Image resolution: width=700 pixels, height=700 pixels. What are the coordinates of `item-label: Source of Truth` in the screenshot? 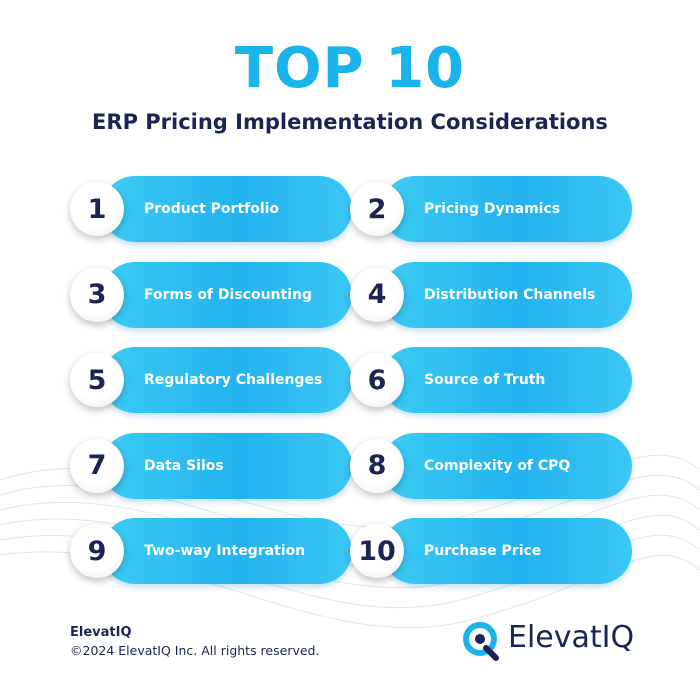 It's located at (485, 380).